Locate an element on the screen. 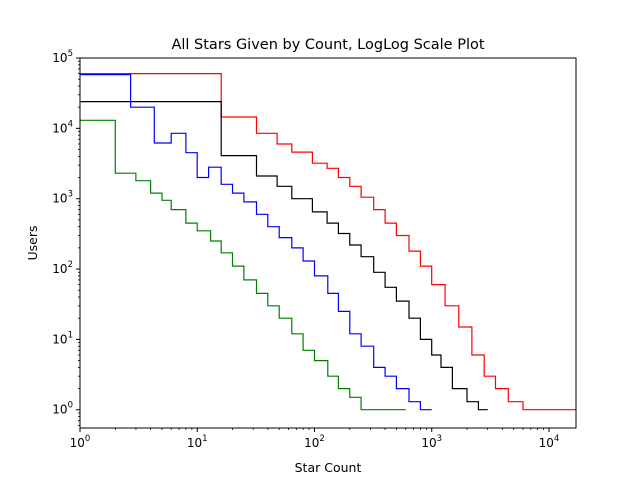  y-tick-label-1: 10¹ is located at coordinates (62, 338).